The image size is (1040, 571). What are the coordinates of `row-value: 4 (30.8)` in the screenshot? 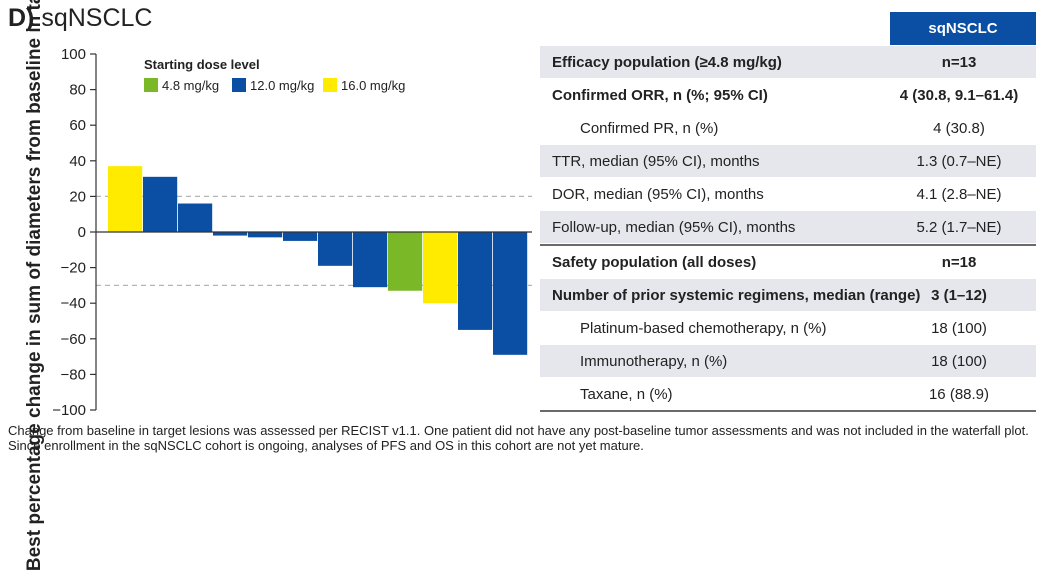 It's located at (959, 128).